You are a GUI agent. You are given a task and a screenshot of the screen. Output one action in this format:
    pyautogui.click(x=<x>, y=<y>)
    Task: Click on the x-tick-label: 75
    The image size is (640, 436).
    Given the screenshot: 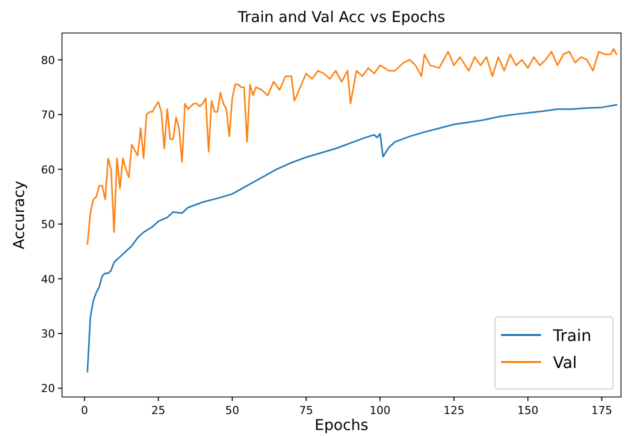 What is the action you would take?
    pyautogui.click(x=306, y=410)
    